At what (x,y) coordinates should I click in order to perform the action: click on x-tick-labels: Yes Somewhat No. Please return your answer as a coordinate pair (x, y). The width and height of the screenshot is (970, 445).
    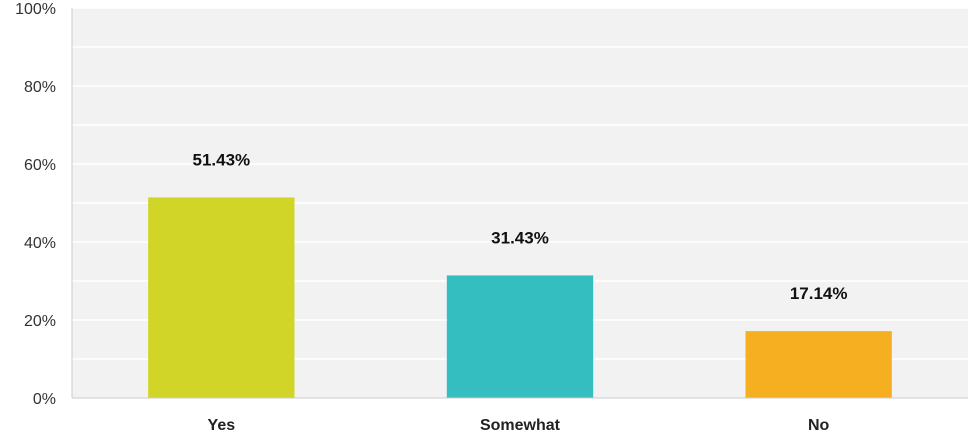
    Looking at the image, I should click on (519, 425).